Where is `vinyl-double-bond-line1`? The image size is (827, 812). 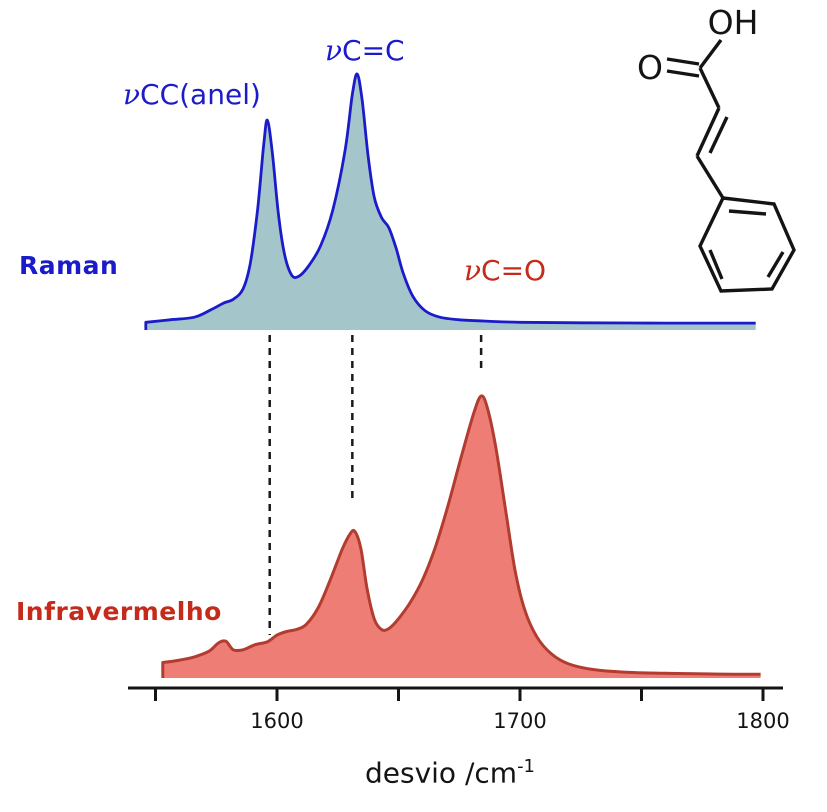 vinyl-double-bond-line1 is located at coordinates (708, 132).